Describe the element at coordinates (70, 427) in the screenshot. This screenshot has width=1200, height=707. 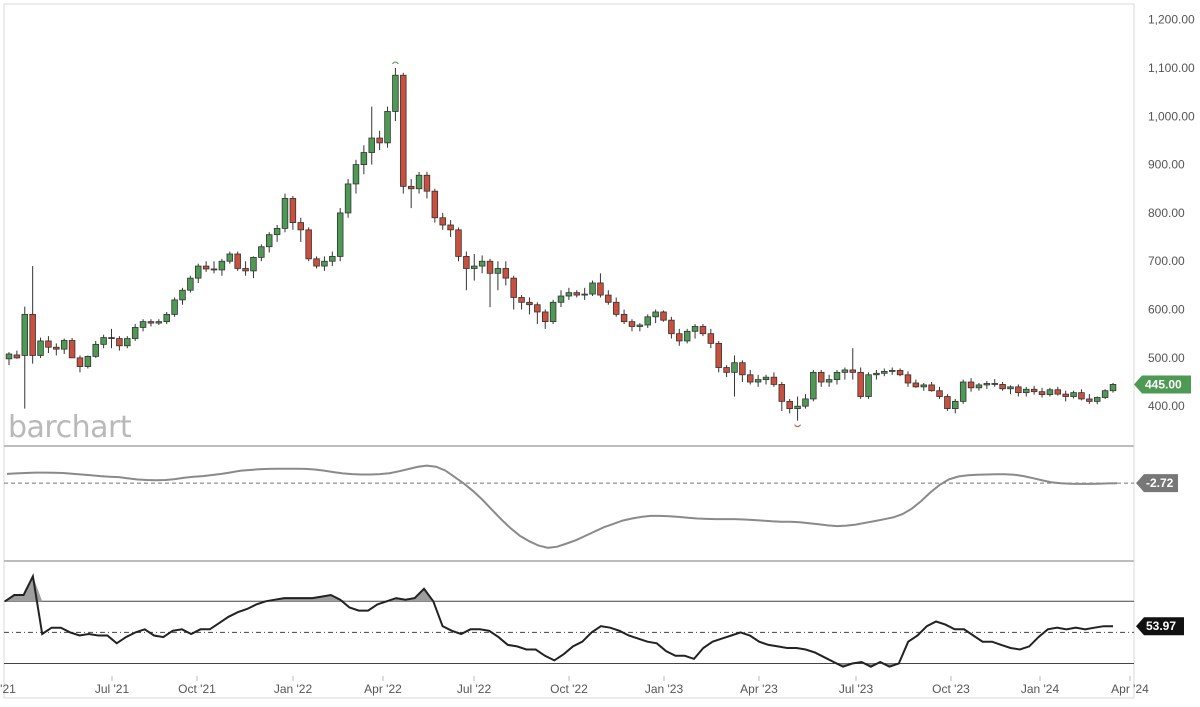
I see `watermark-logo: barchart` at that location.